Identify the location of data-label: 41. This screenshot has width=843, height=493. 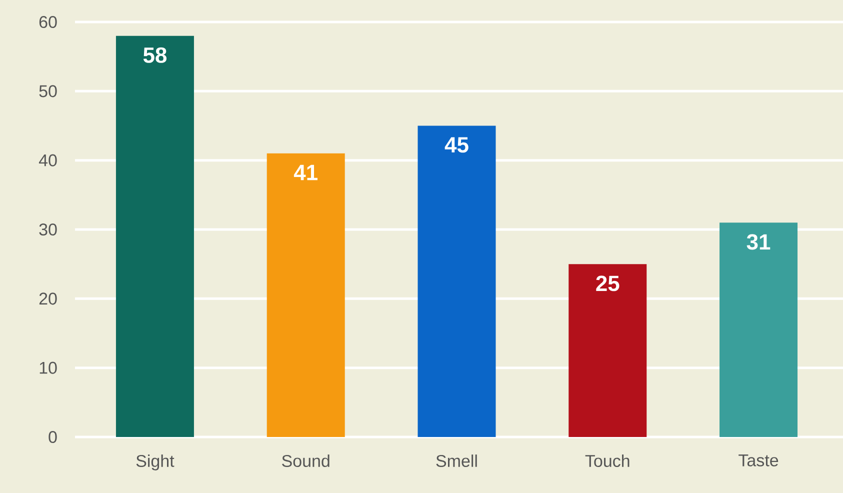
(306, 172).